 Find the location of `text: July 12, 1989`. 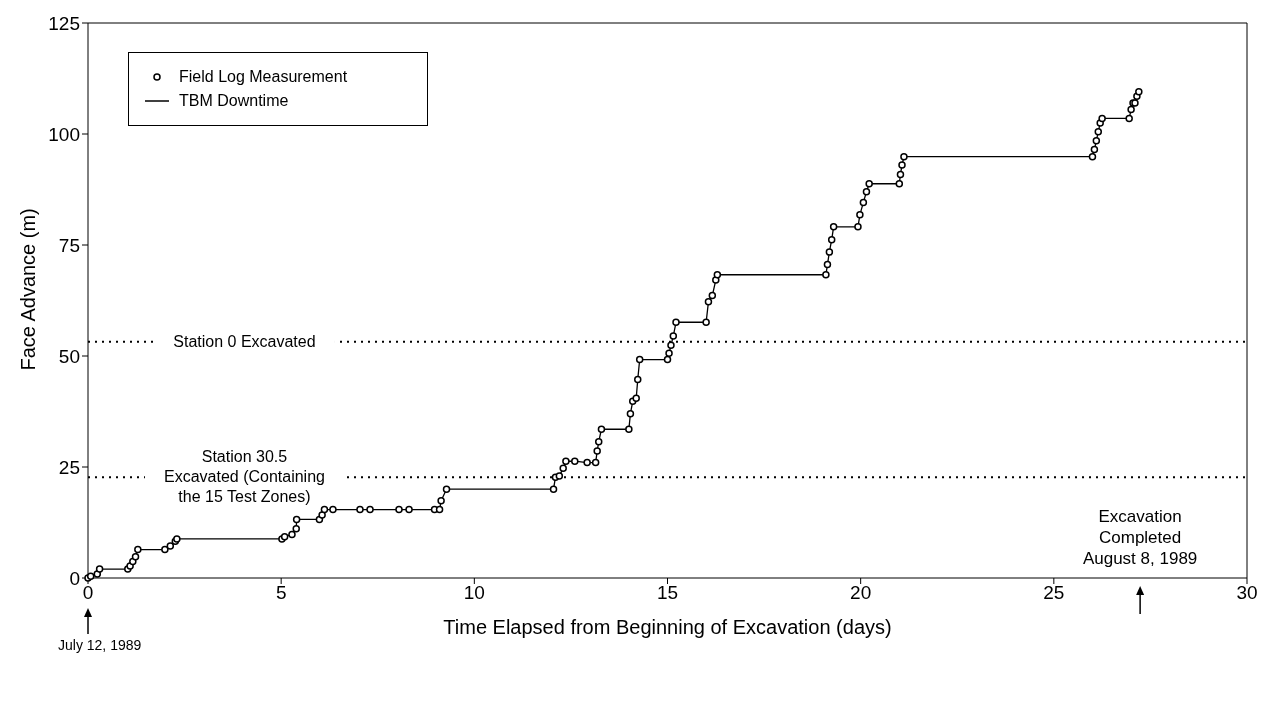

text: July 12, 1989 is located at coordinates (100, 645).